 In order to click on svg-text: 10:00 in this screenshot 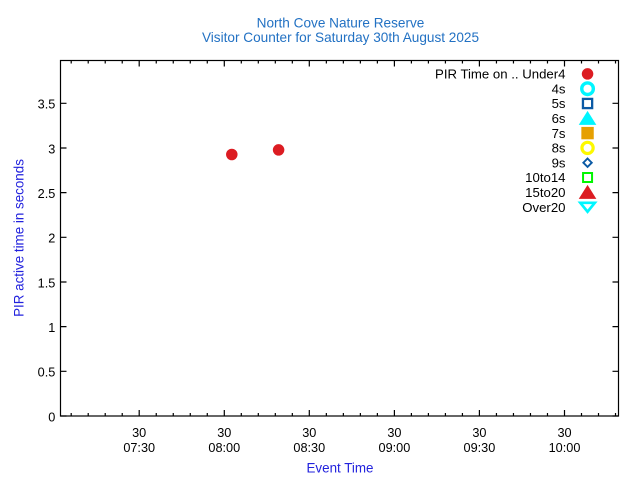, I will do `click(565, 448)`.